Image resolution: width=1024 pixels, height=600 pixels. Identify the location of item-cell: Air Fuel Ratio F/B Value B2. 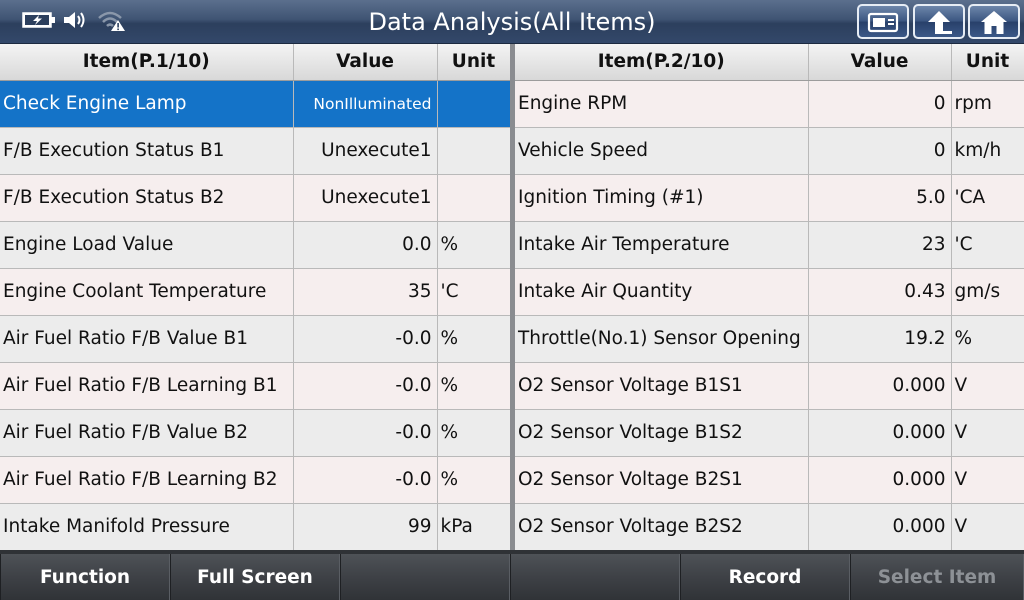
(147, 433).